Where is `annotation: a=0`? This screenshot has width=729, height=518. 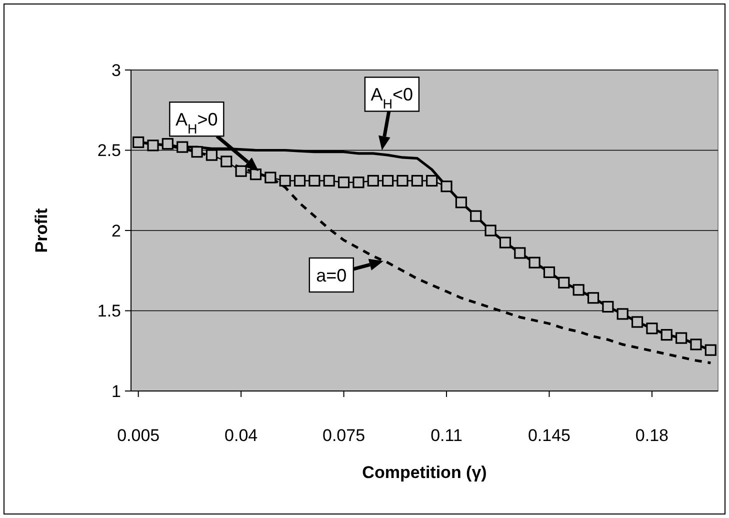
annotation: a=0 is located at coordinates (331, 275).